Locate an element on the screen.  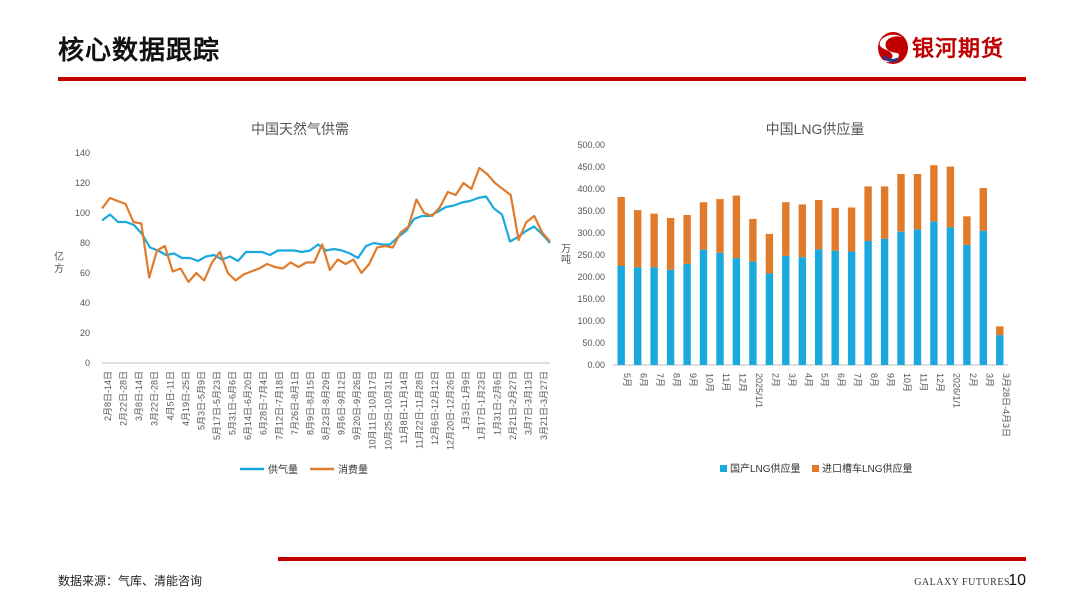
chart2-xtick: 3月28日-4月3日 is located at coordinates (1006, 405).